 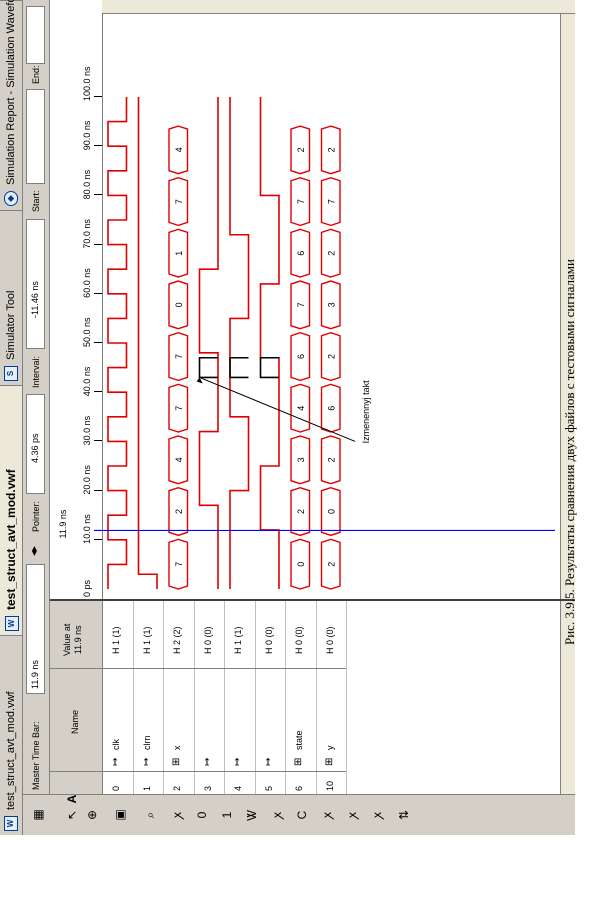 What do you see at coordinates (377, 815) in the screenshot?
I see `random-value-icon: ꭗ` at bounding box center [377, 815].